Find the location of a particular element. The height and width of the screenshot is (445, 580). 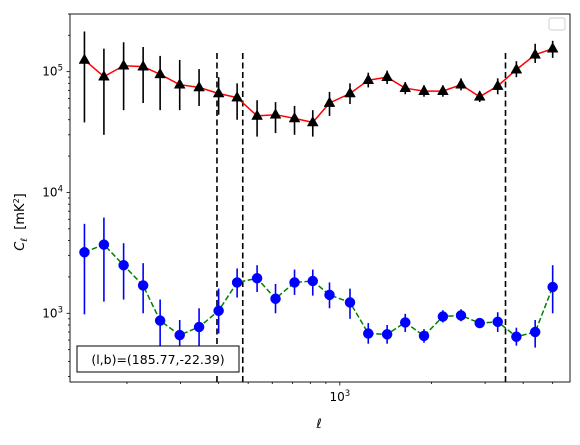

y-tick-label: 104 is located at coordinates (52, 191).